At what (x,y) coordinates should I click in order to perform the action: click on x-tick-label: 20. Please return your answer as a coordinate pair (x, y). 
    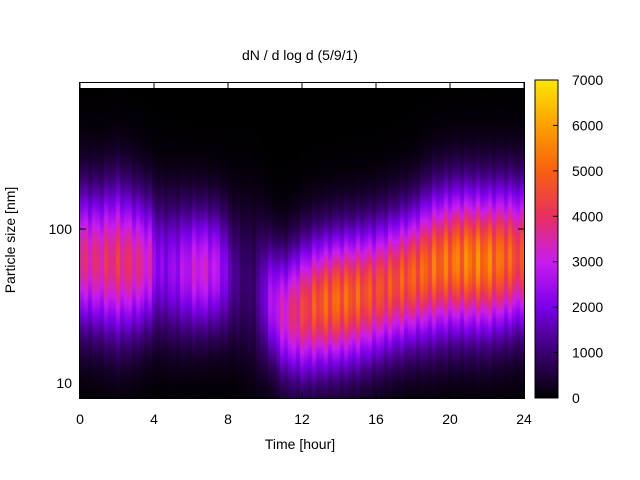
    Looking at the image, I should click on (450, 419).